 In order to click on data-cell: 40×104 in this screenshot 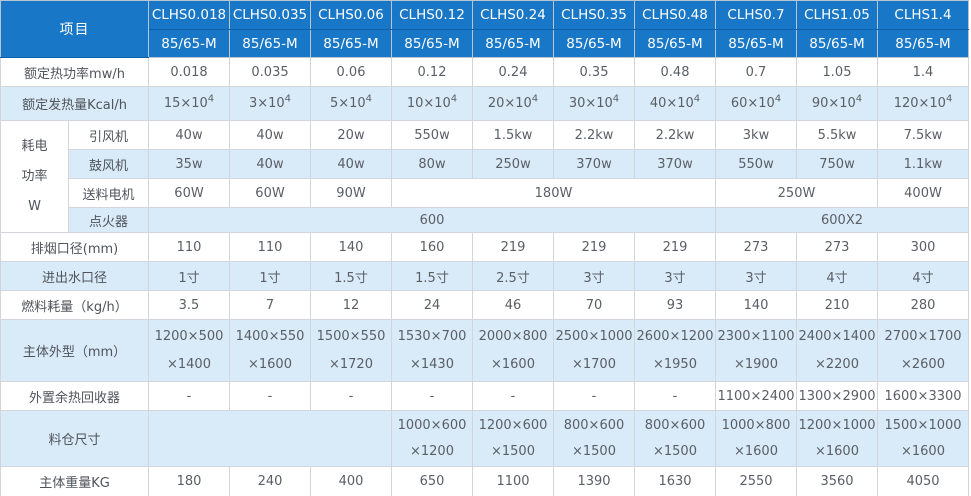, I will do `click(675, 103)`.